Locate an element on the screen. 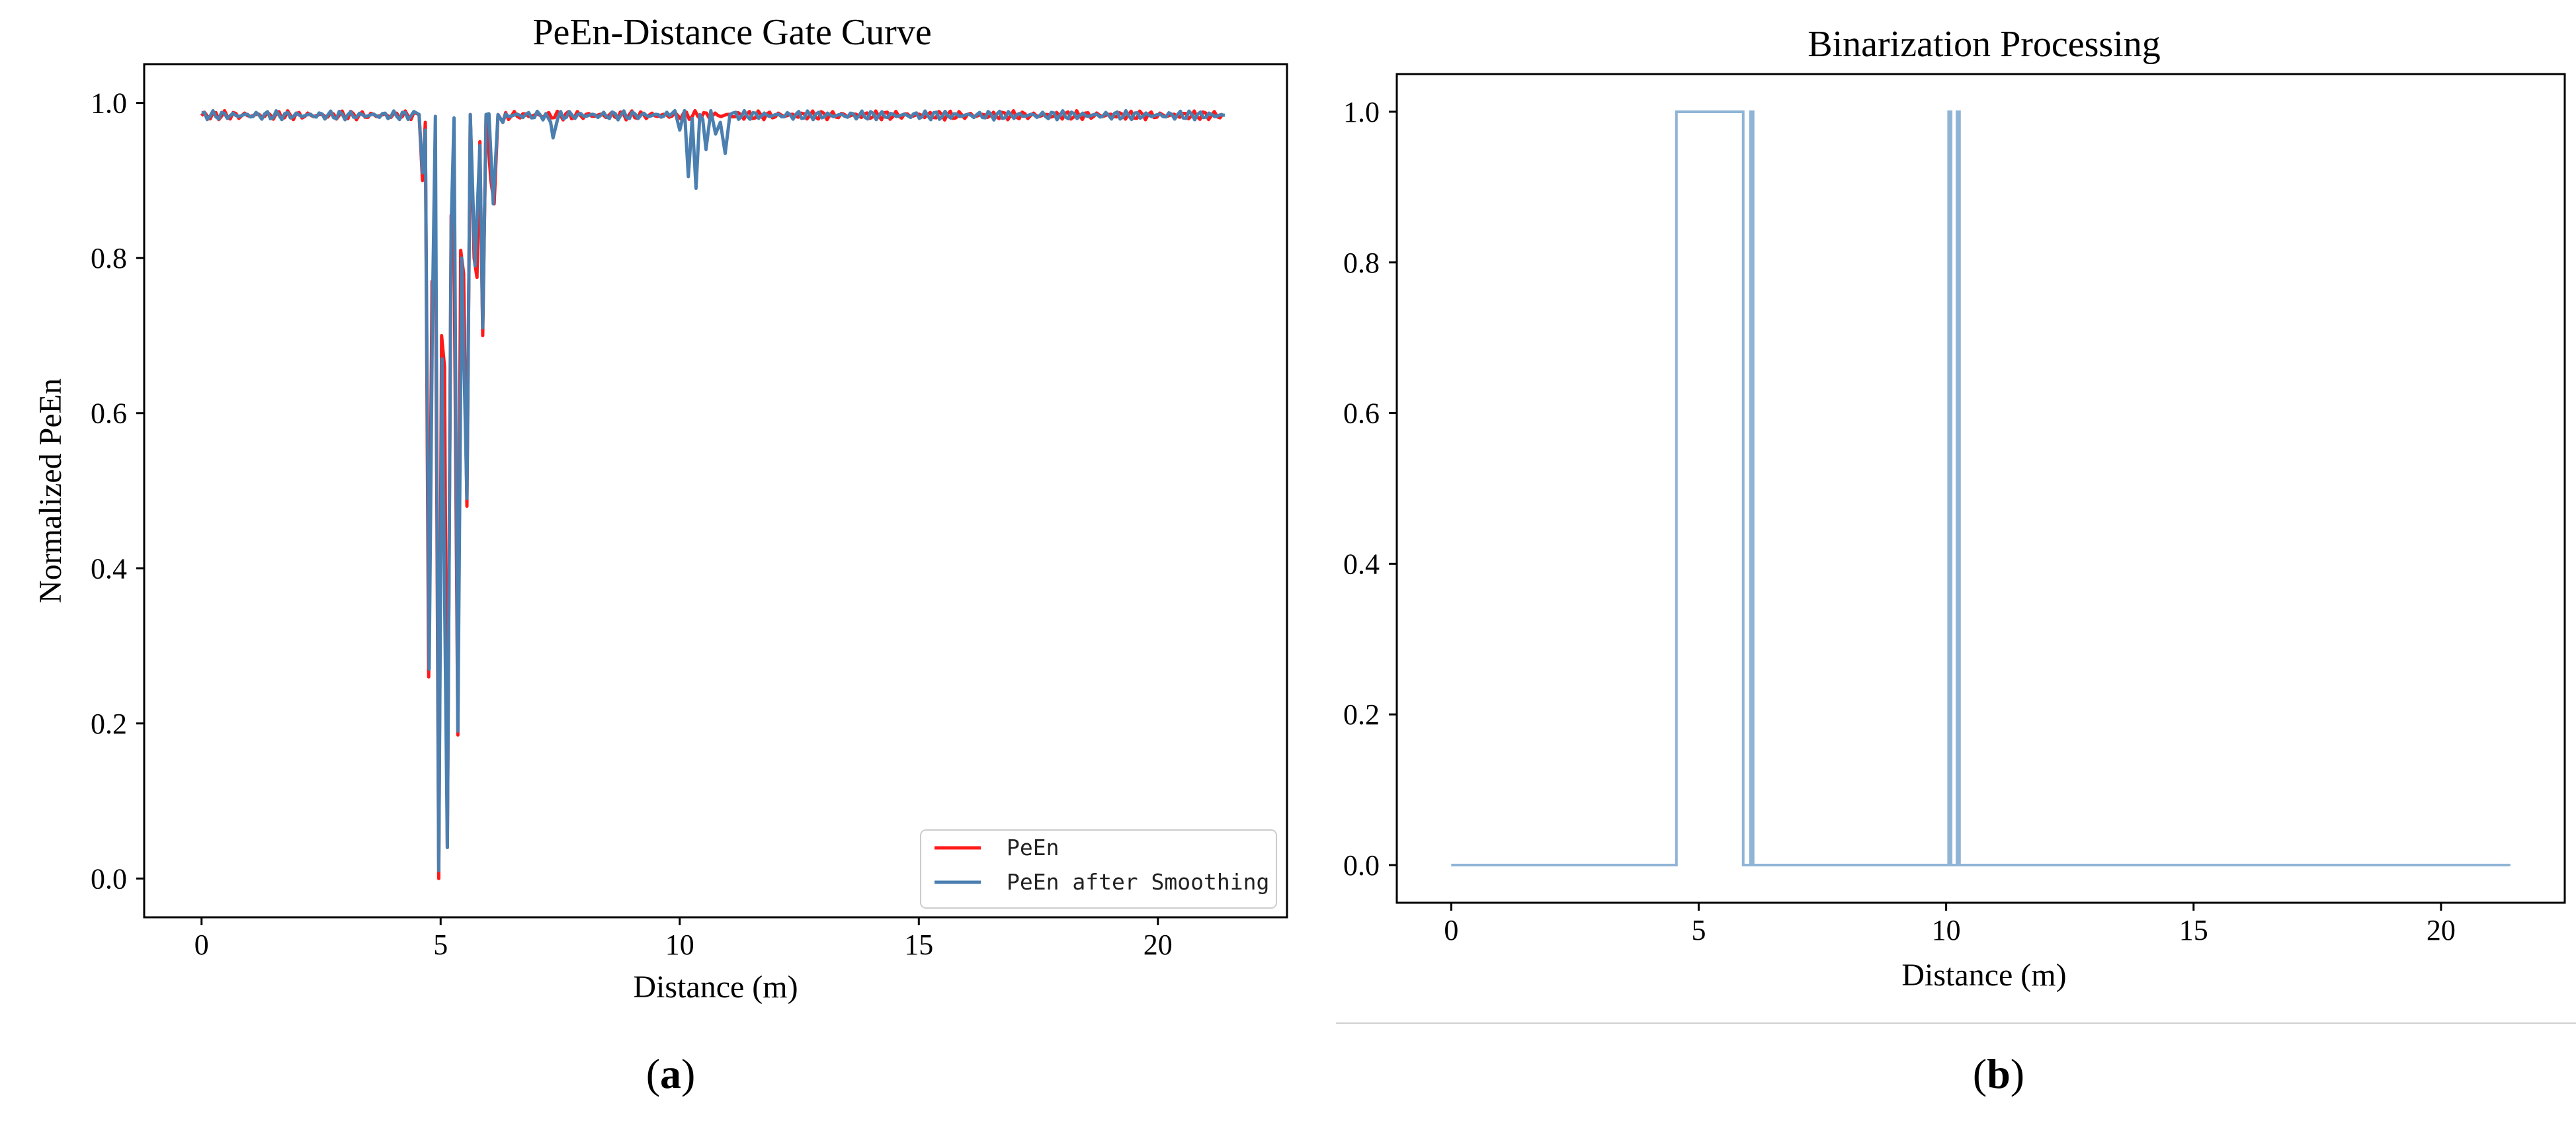 The width and height of the screenshot is (2576, 1121). panel-a-y-tick-label: 0.0 is located at coordinates (109, 878).